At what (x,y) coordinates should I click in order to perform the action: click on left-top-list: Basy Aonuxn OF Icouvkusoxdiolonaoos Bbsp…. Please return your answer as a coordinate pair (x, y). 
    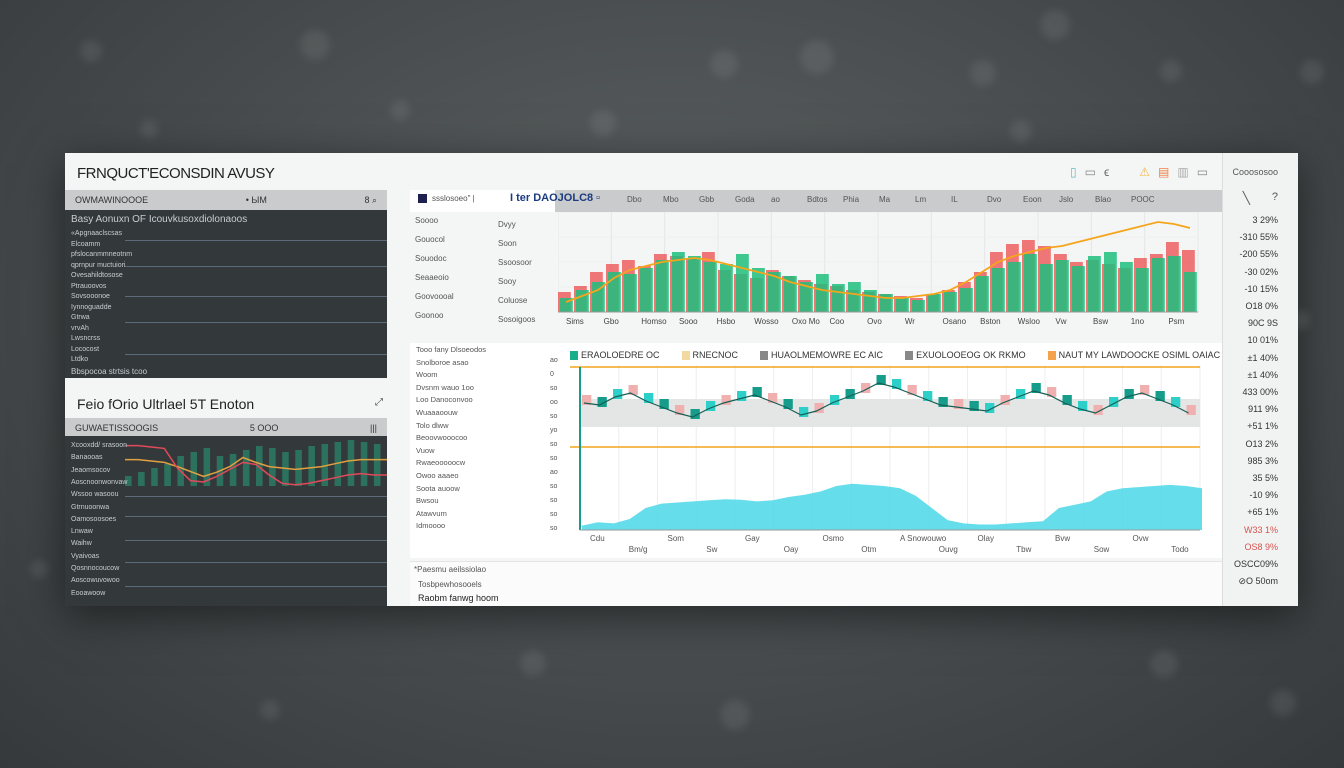
    Looking at the image, I should click on (226, 294).